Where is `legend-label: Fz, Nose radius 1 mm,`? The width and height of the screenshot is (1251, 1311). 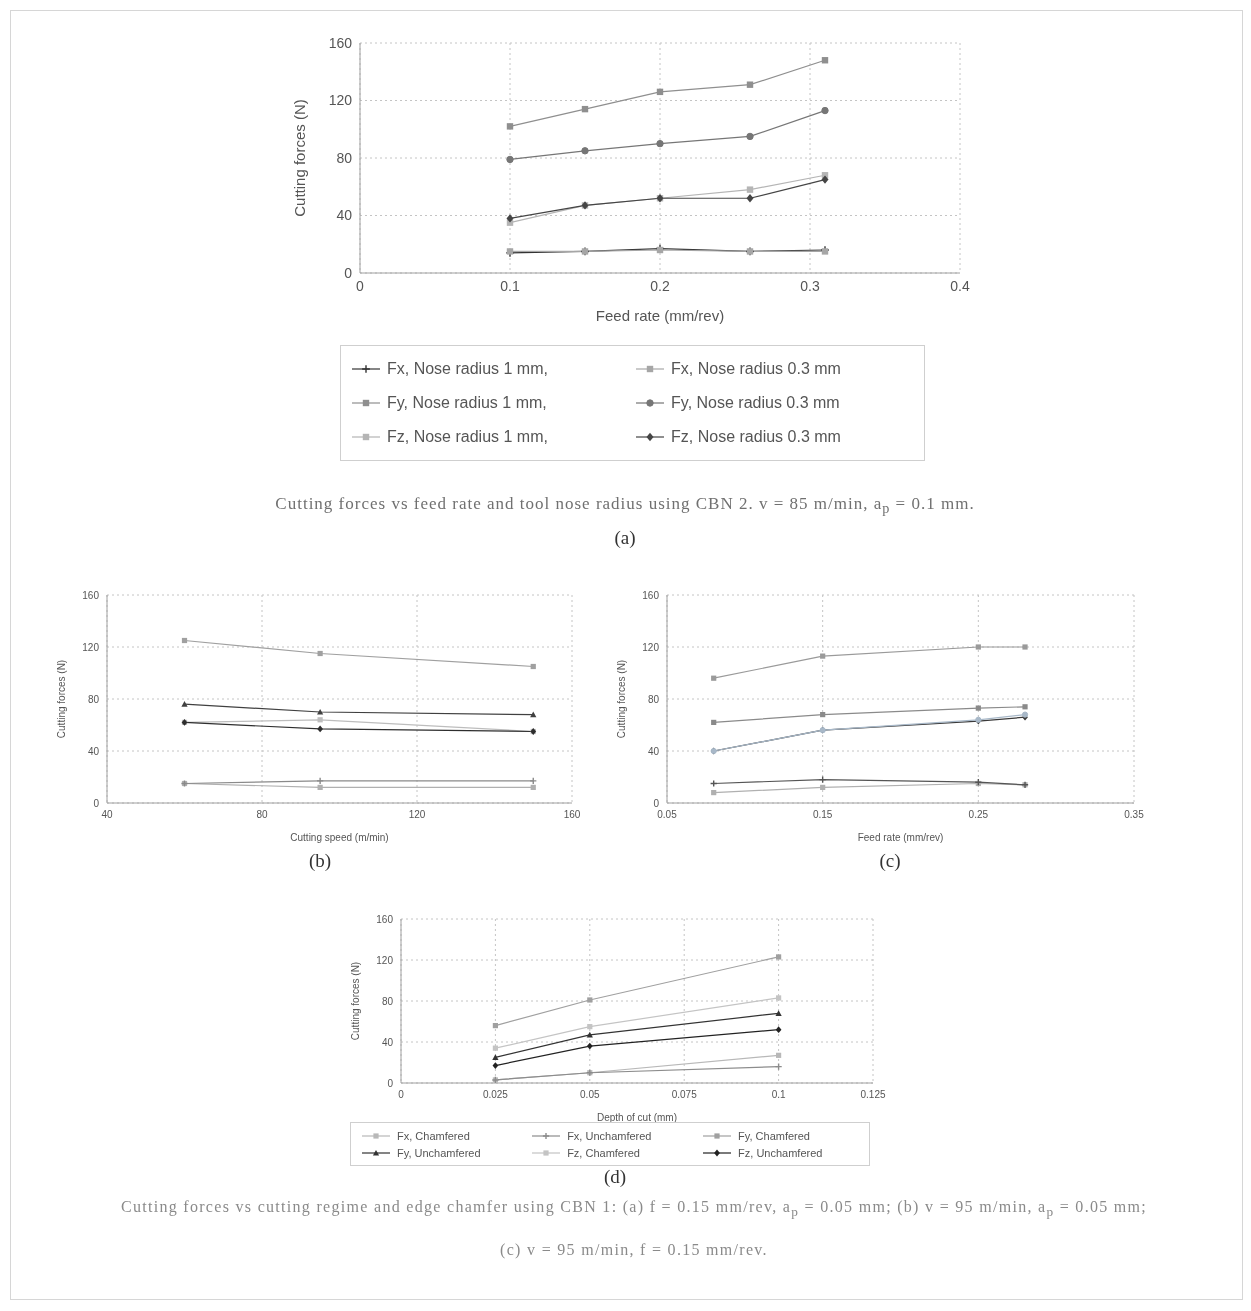 legend-label: Fz, Nose radius 1 mm, is located at coordinates (467, 437).